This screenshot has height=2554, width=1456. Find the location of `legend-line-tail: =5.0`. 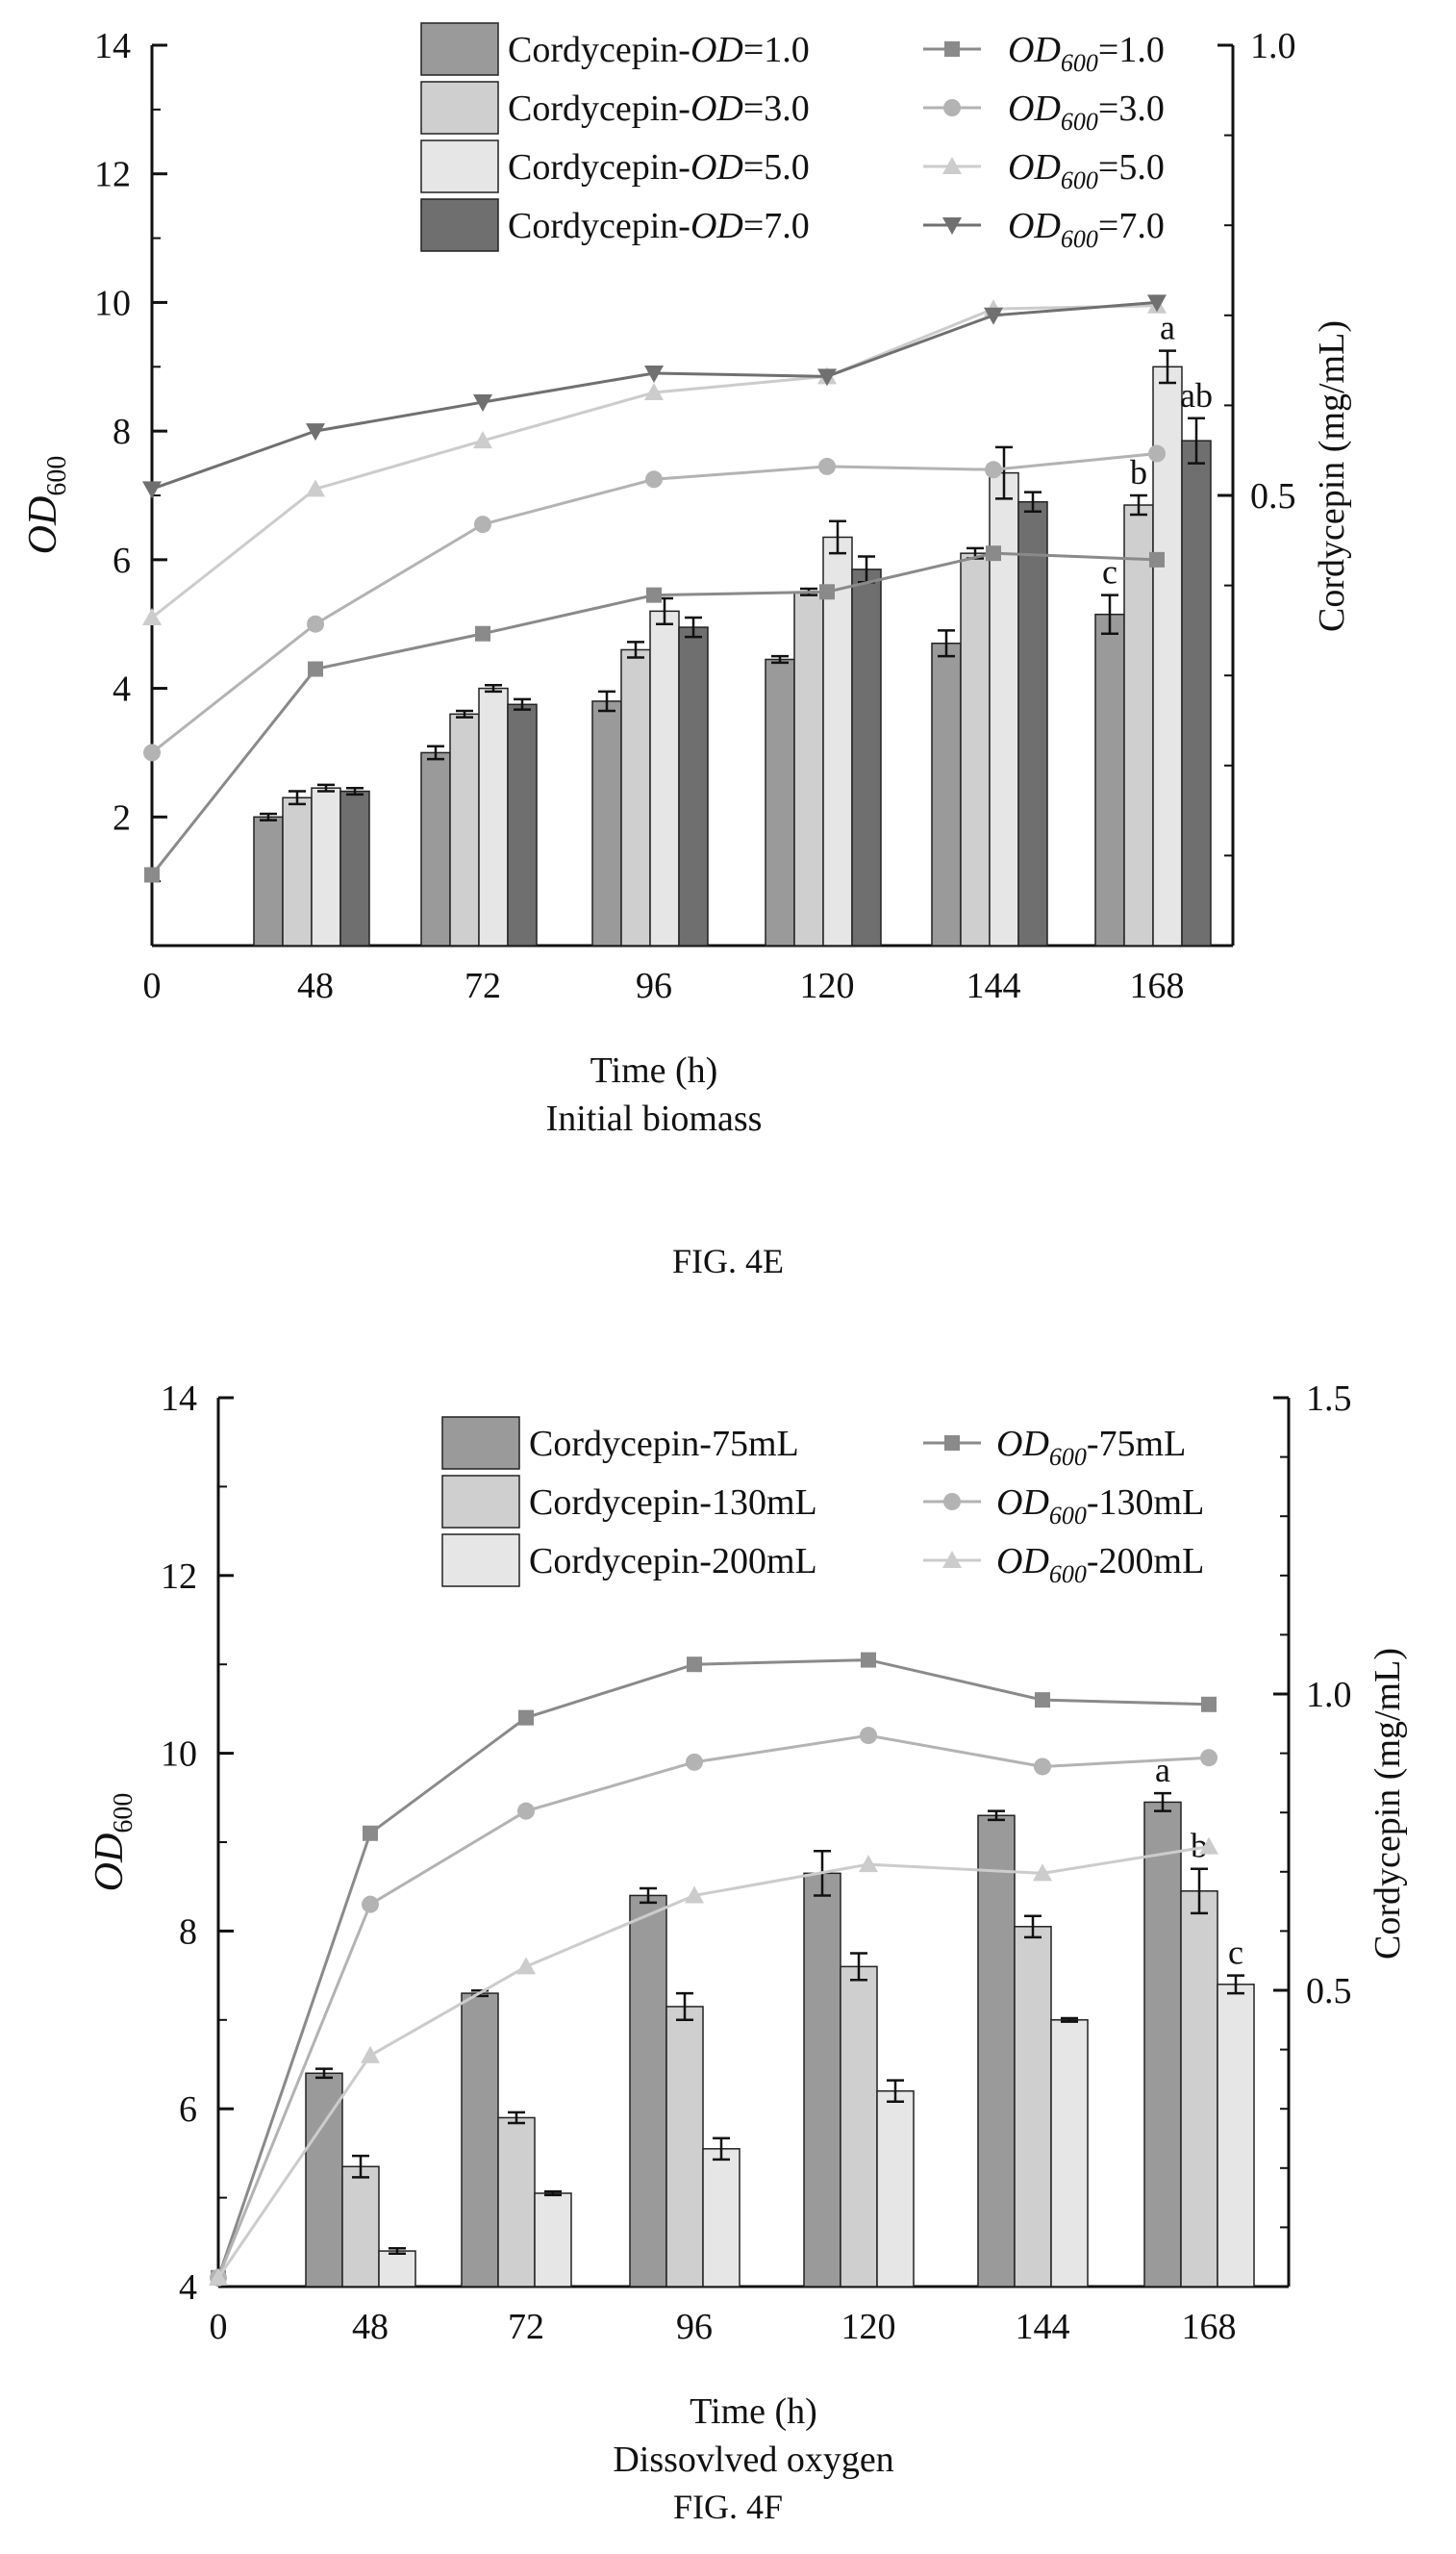

legend-line-tail: =5.0 is located at coordinates (1131, 167).